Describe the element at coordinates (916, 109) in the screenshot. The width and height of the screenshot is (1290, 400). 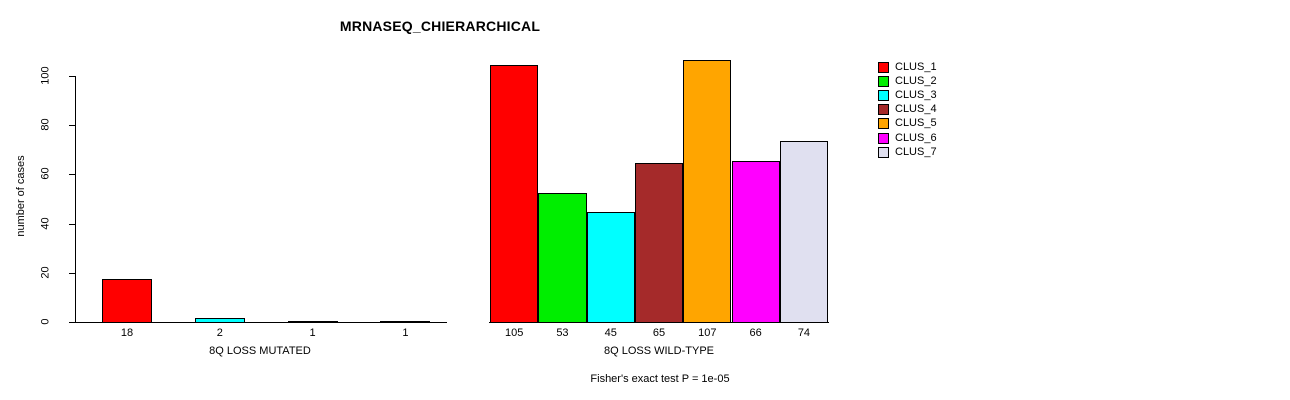
I see `legend-item-label: CLUS_4` at that location.